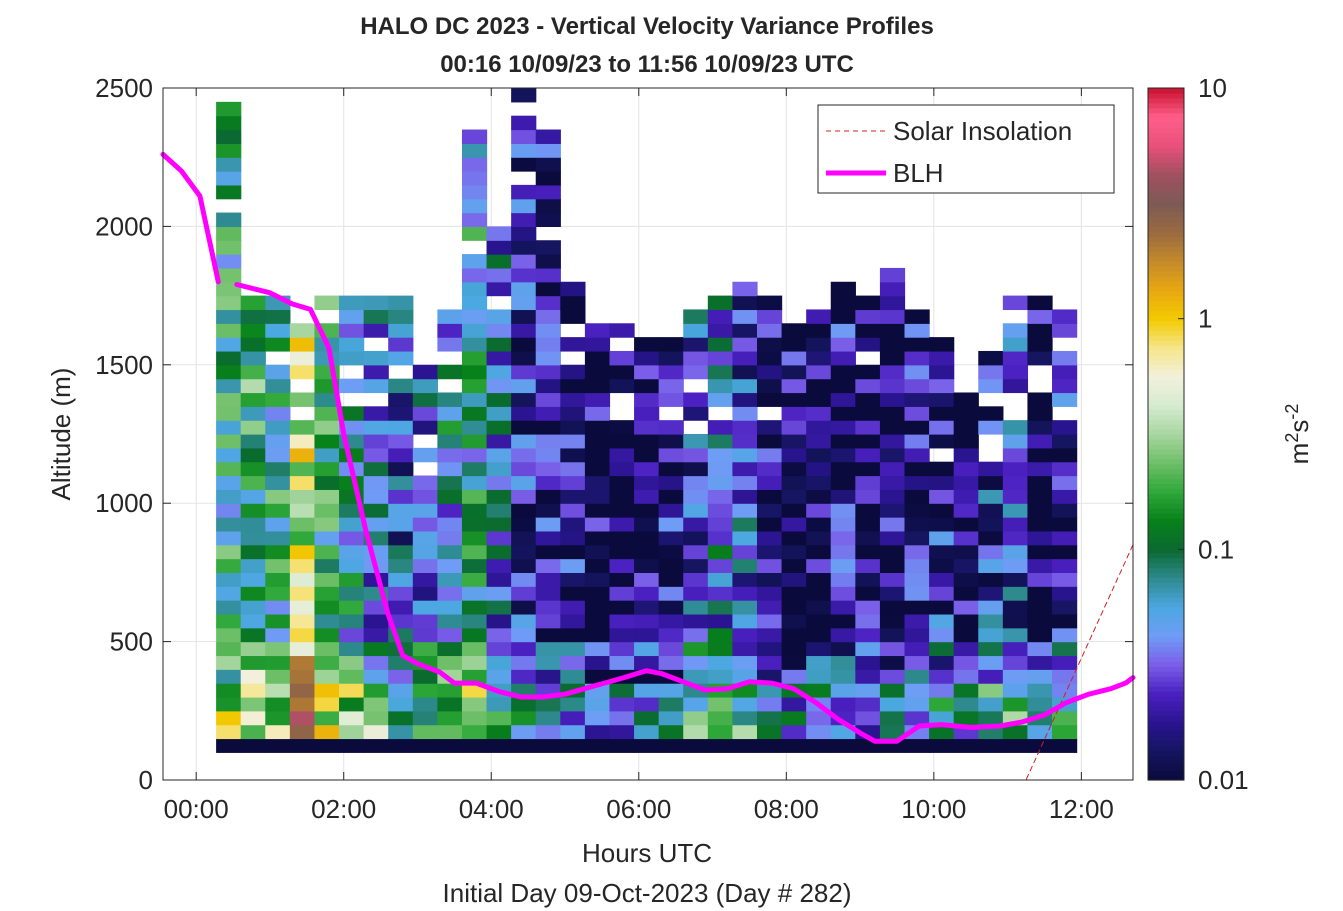 This screenshot has height=911, width=1343. What do you see at coordinates (491, 809) in the screenshot?
I see `x-tick-label: 04:00` at bounding box center [491, 809].